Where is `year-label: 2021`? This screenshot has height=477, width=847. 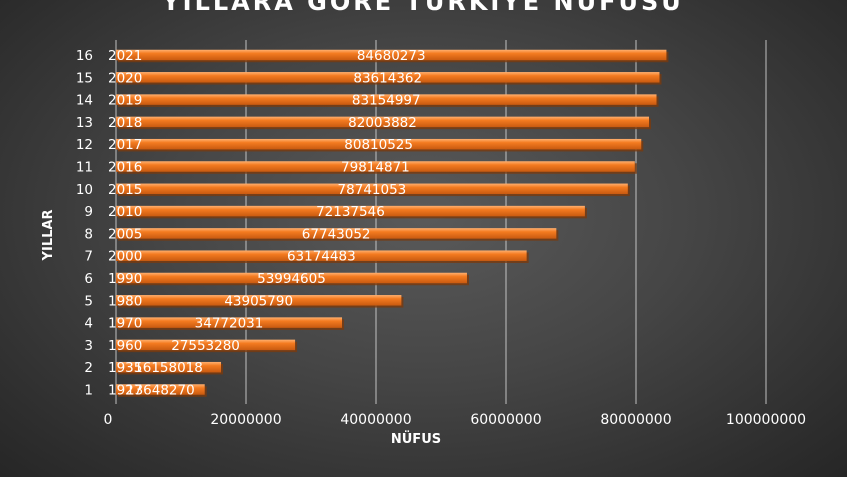 year-label: 2021 is located at coordinates (125, 56).